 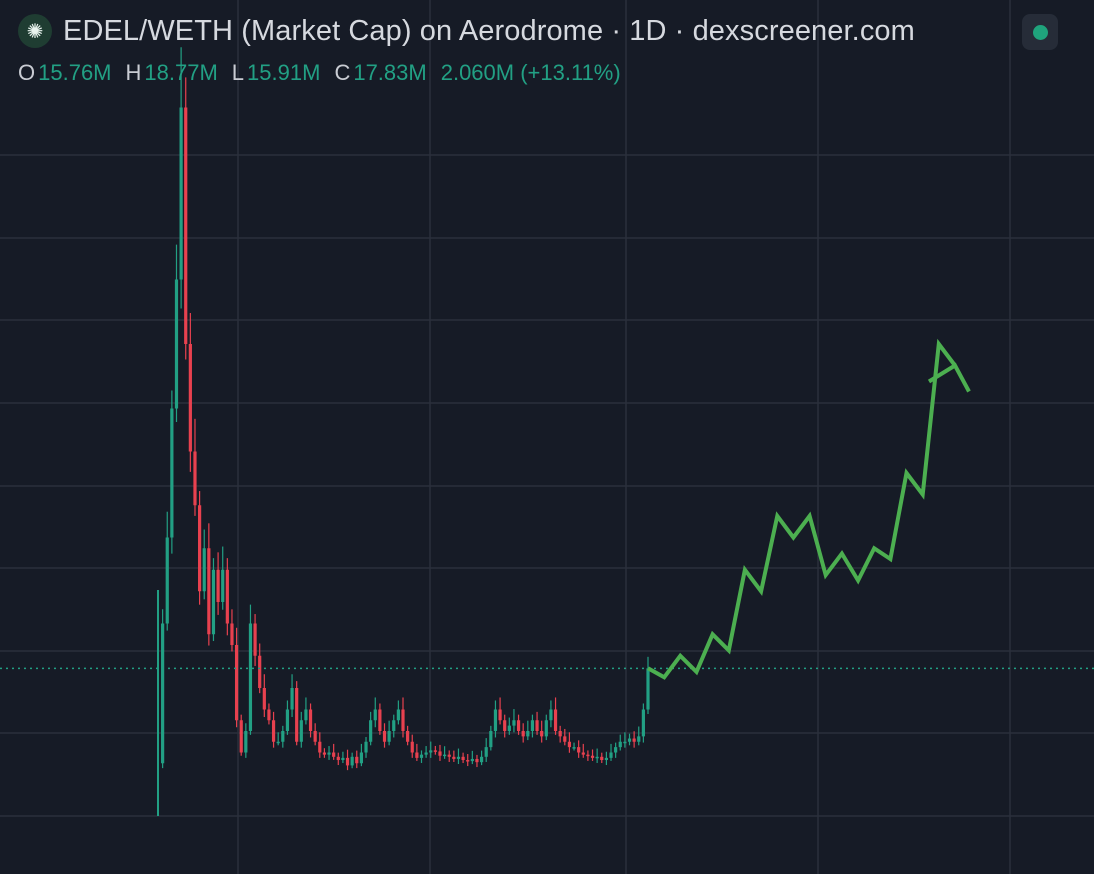 I want to click on high-label: H, so click(x=133, y=72).